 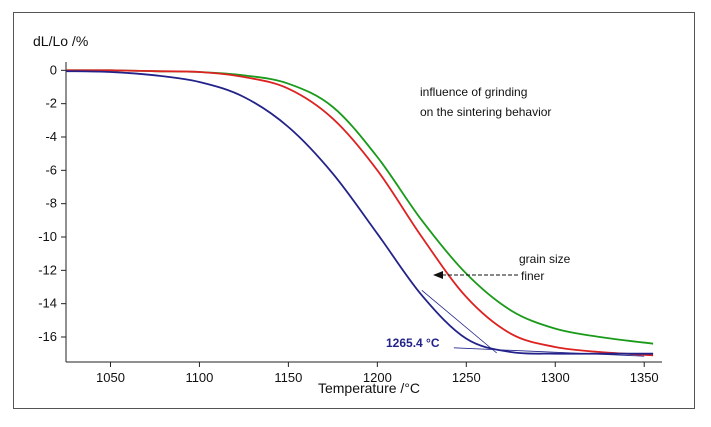 What do you see at coordinates (51, 103) in the screenshot?
I see `y-tick-label: -2` at bounding box center [51, 103].